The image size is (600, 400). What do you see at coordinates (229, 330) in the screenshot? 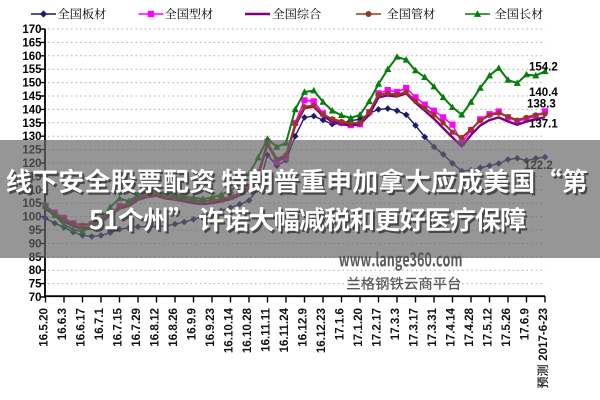
I see `svg-text: 16.10.14` at bounding box center [229, 330].